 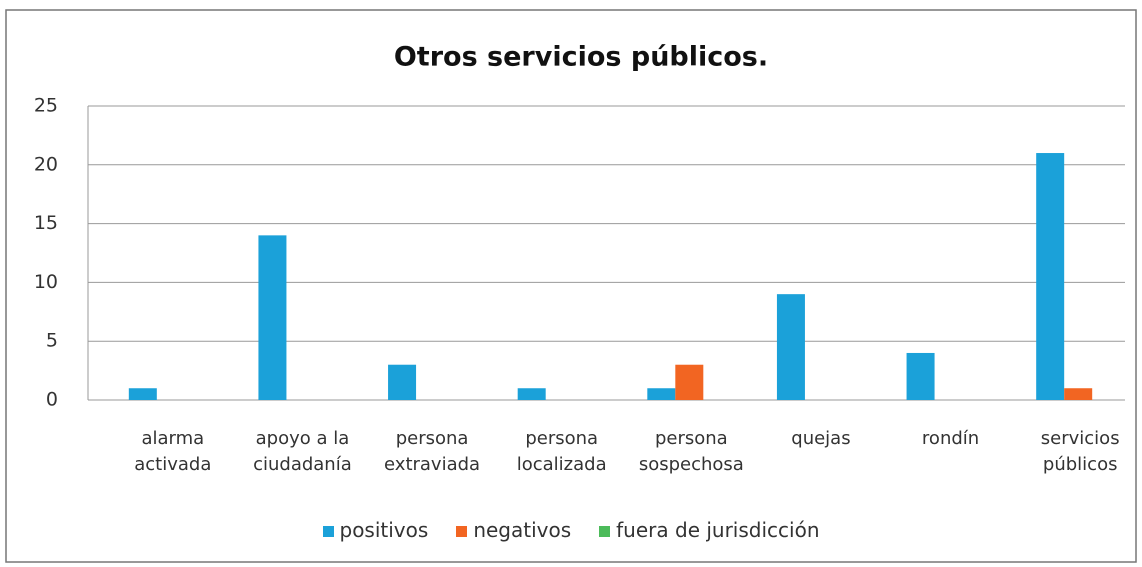 What do you see at coordinates (46, 282) in the screenshot?
I see `y-tick-label: 10` at bounding box center [46, 282].